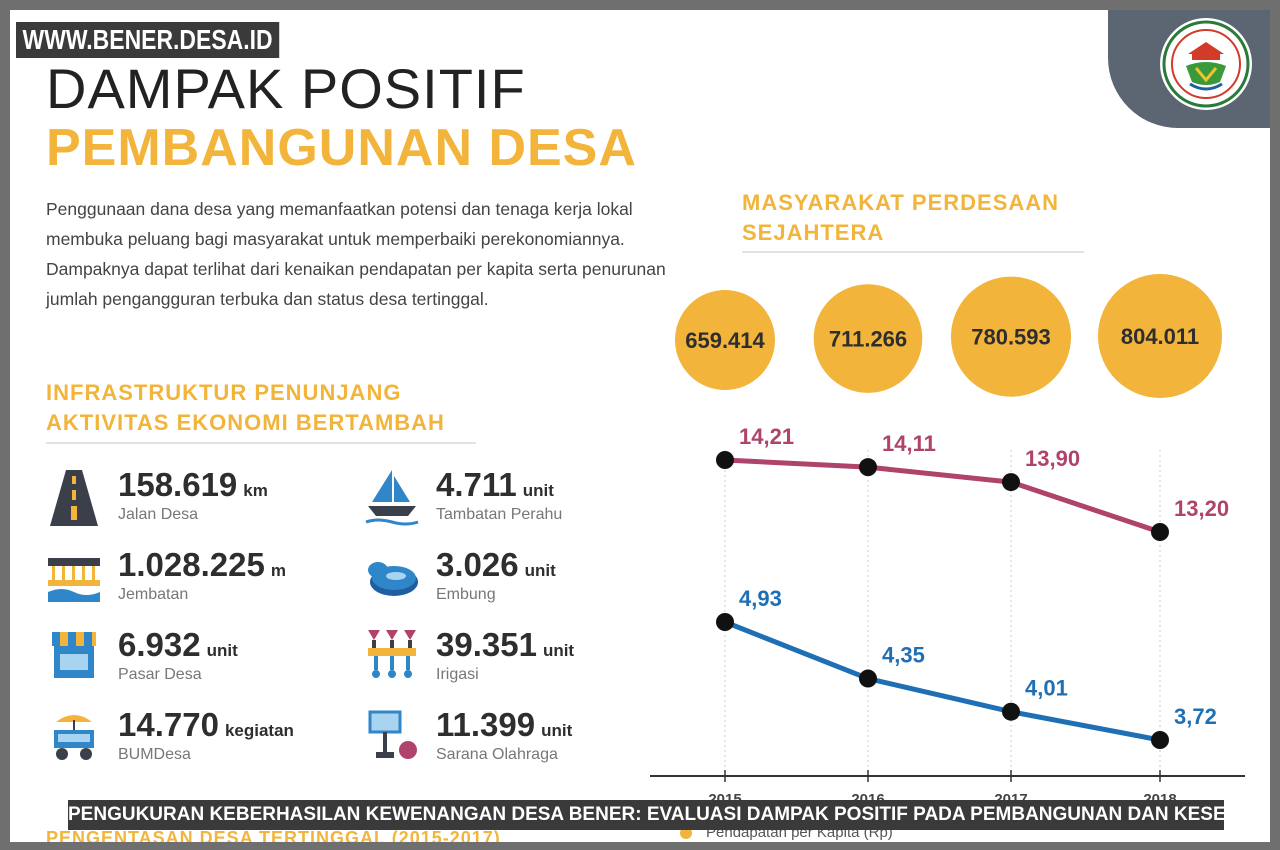  I want to click on x-tick-label: 2018, so click(1159, 795).